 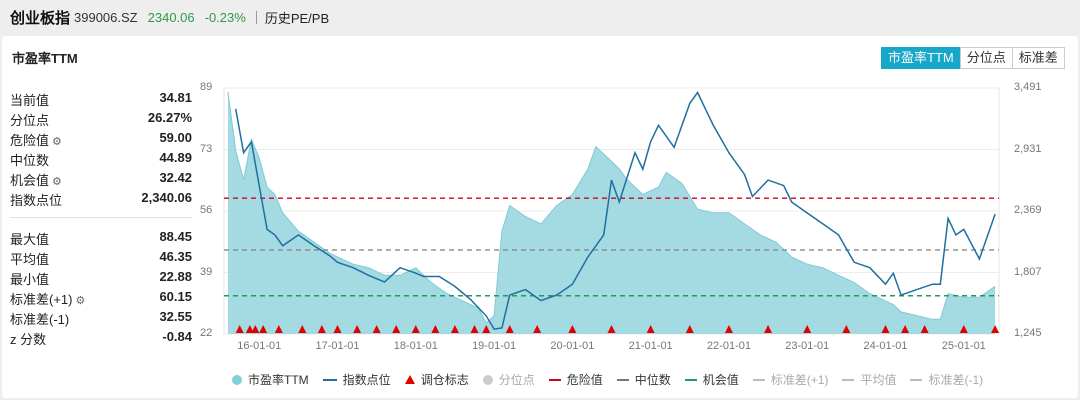 What do you see at coordinates (206, 148) in the screenshot?
I see `y-left-tick: 73` at bounding box center [206, 148].